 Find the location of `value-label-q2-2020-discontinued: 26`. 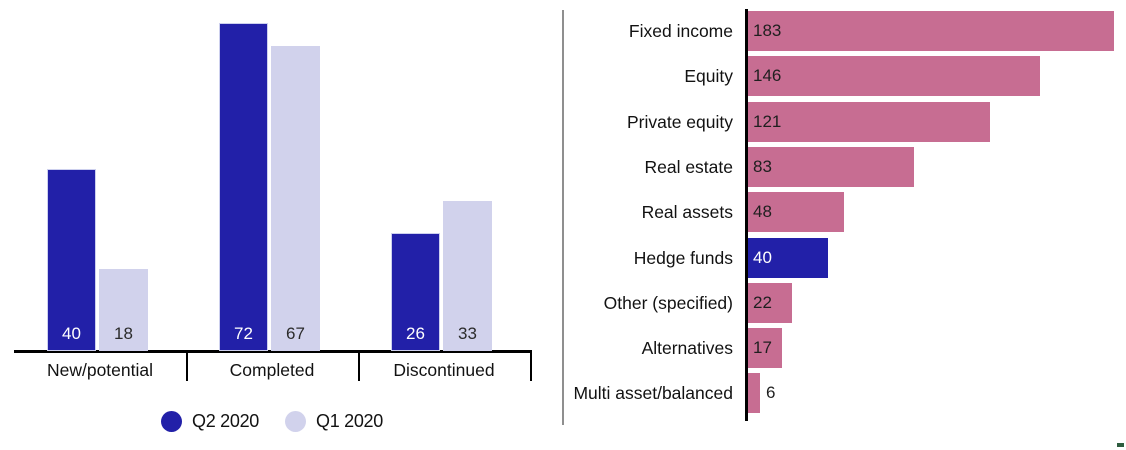

value-label-q2-2020-discontinued: 26 is located at coordinates (415, 333).